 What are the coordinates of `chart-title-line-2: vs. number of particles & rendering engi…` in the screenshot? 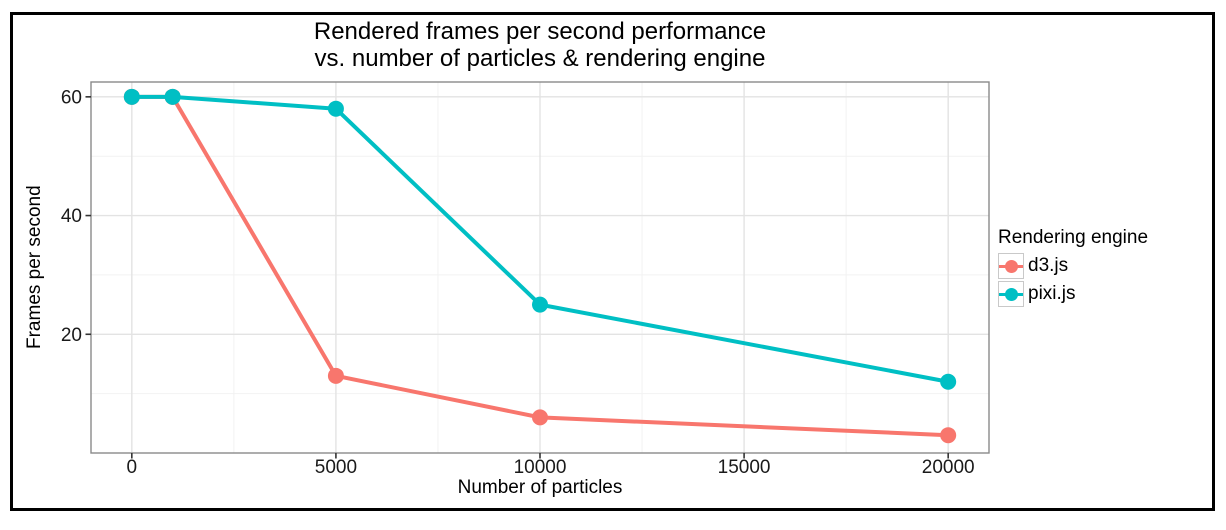 It's located at (540, 58).